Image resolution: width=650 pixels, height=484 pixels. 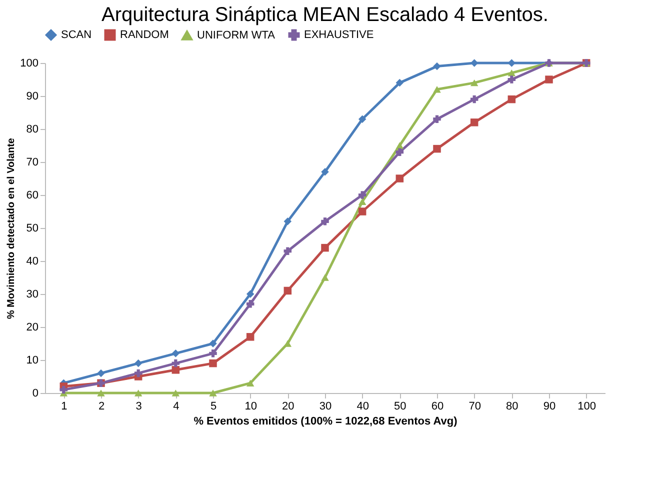 What do you see at coordinates (32, 294) in the screenshot?
I see `y-tick-label: 30` at bounding box center [32, 294].